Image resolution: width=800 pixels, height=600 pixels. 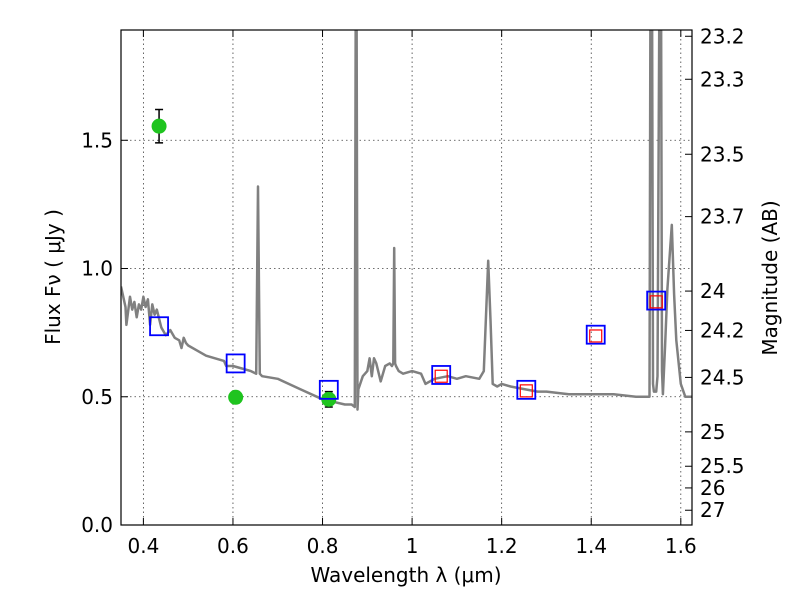 What do you see at coordinates (722, 466) in the screenshot?
I see `mag-tick-label: 25.5` at bounding box center [722, 466].